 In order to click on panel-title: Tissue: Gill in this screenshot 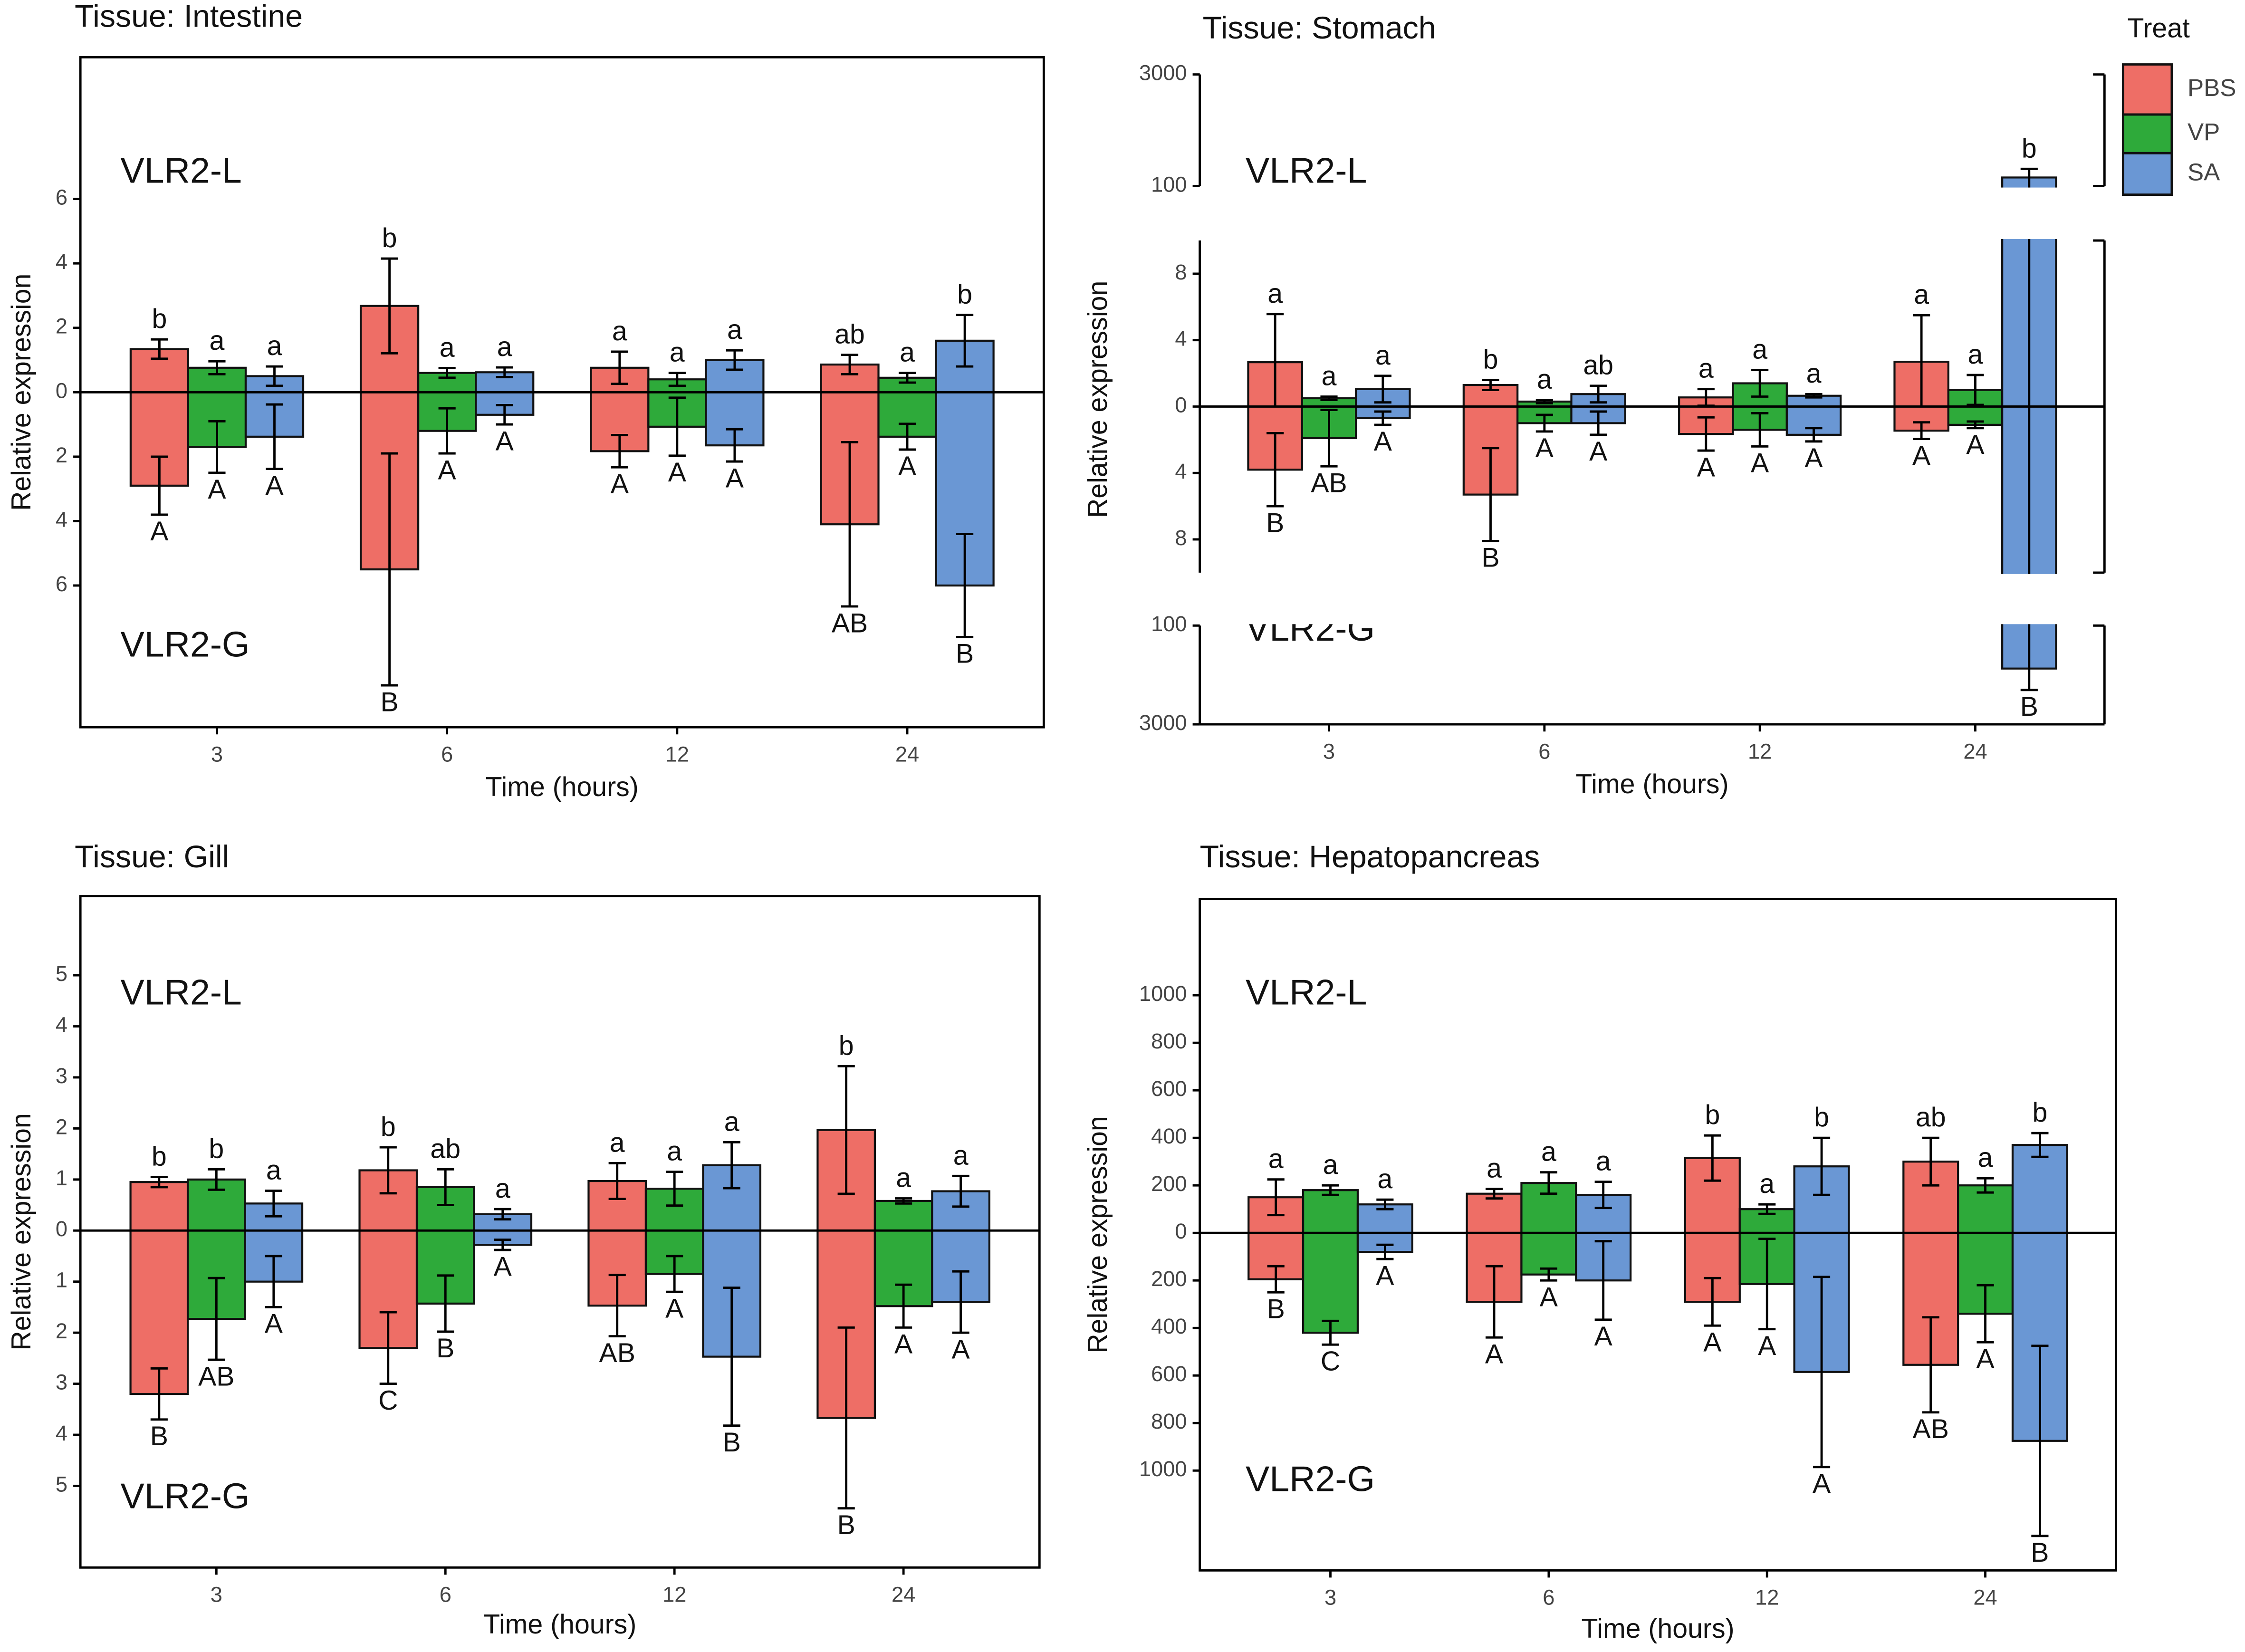, I will do `click(152, 856)`.